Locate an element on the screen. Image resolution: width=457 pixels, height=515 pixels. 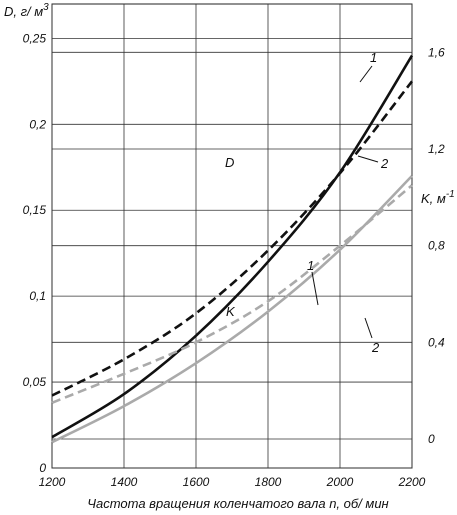
y-left-tick-2: 0,15 is located at coordinates (35, 210).